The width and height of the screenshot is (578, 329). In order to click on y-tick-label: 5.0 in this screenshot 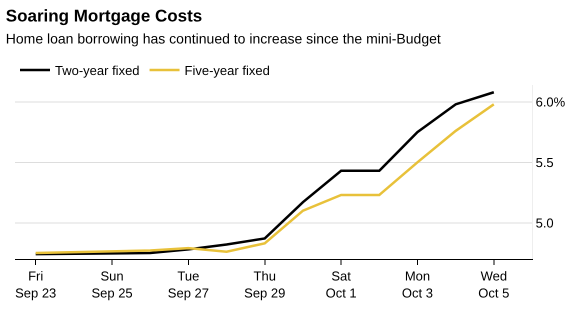, I will do `click(545, 222)`.